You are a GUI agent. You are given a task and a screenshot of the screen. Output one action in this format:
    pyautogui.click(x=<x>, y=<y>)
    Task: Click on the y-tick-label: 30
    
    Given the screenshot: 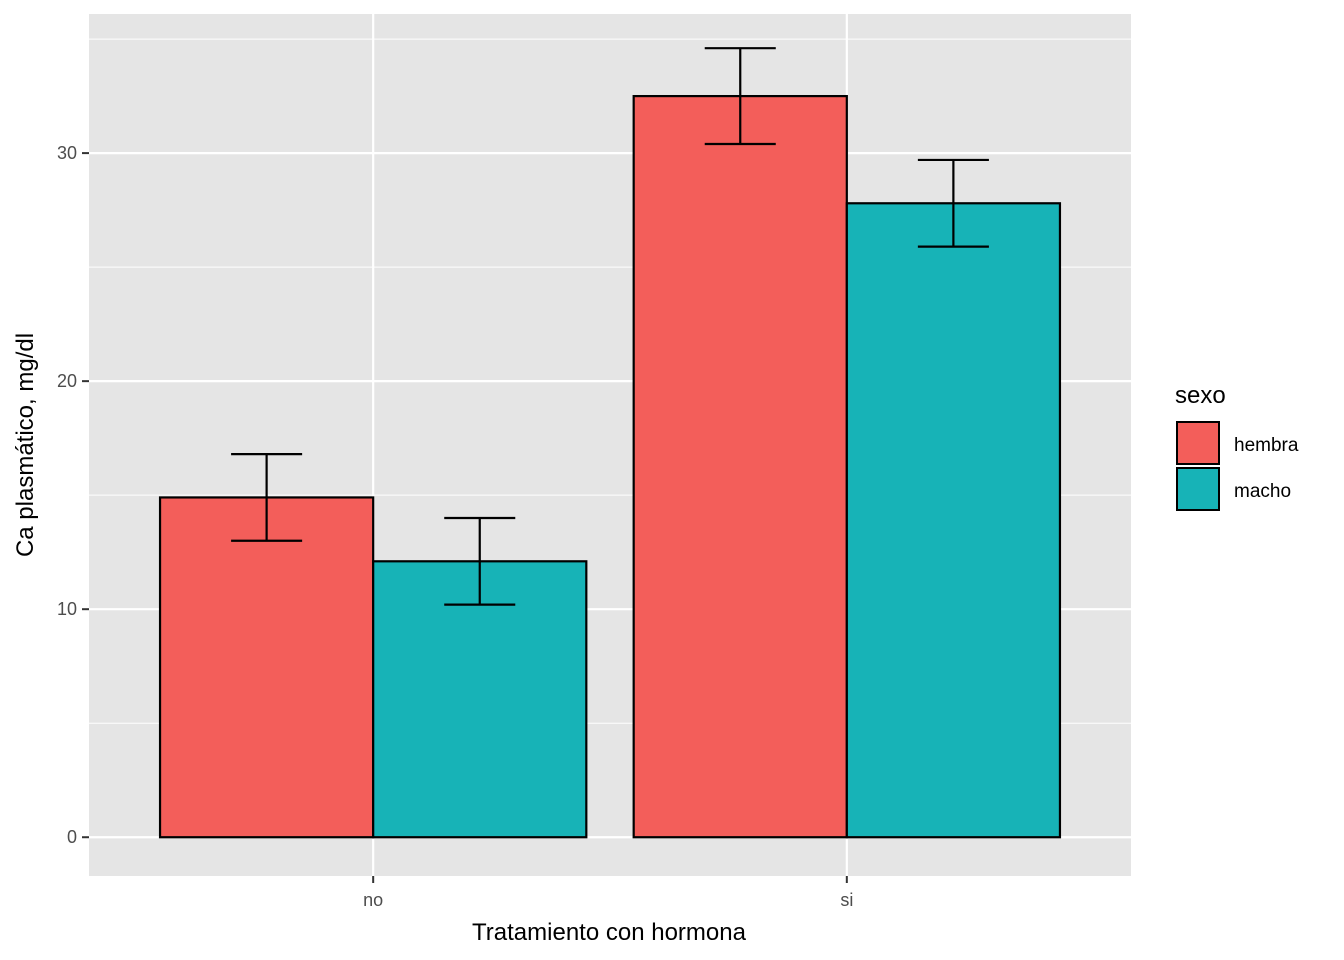 What is the action you would take?
    pyautogui.click(x=67, y=153)
    